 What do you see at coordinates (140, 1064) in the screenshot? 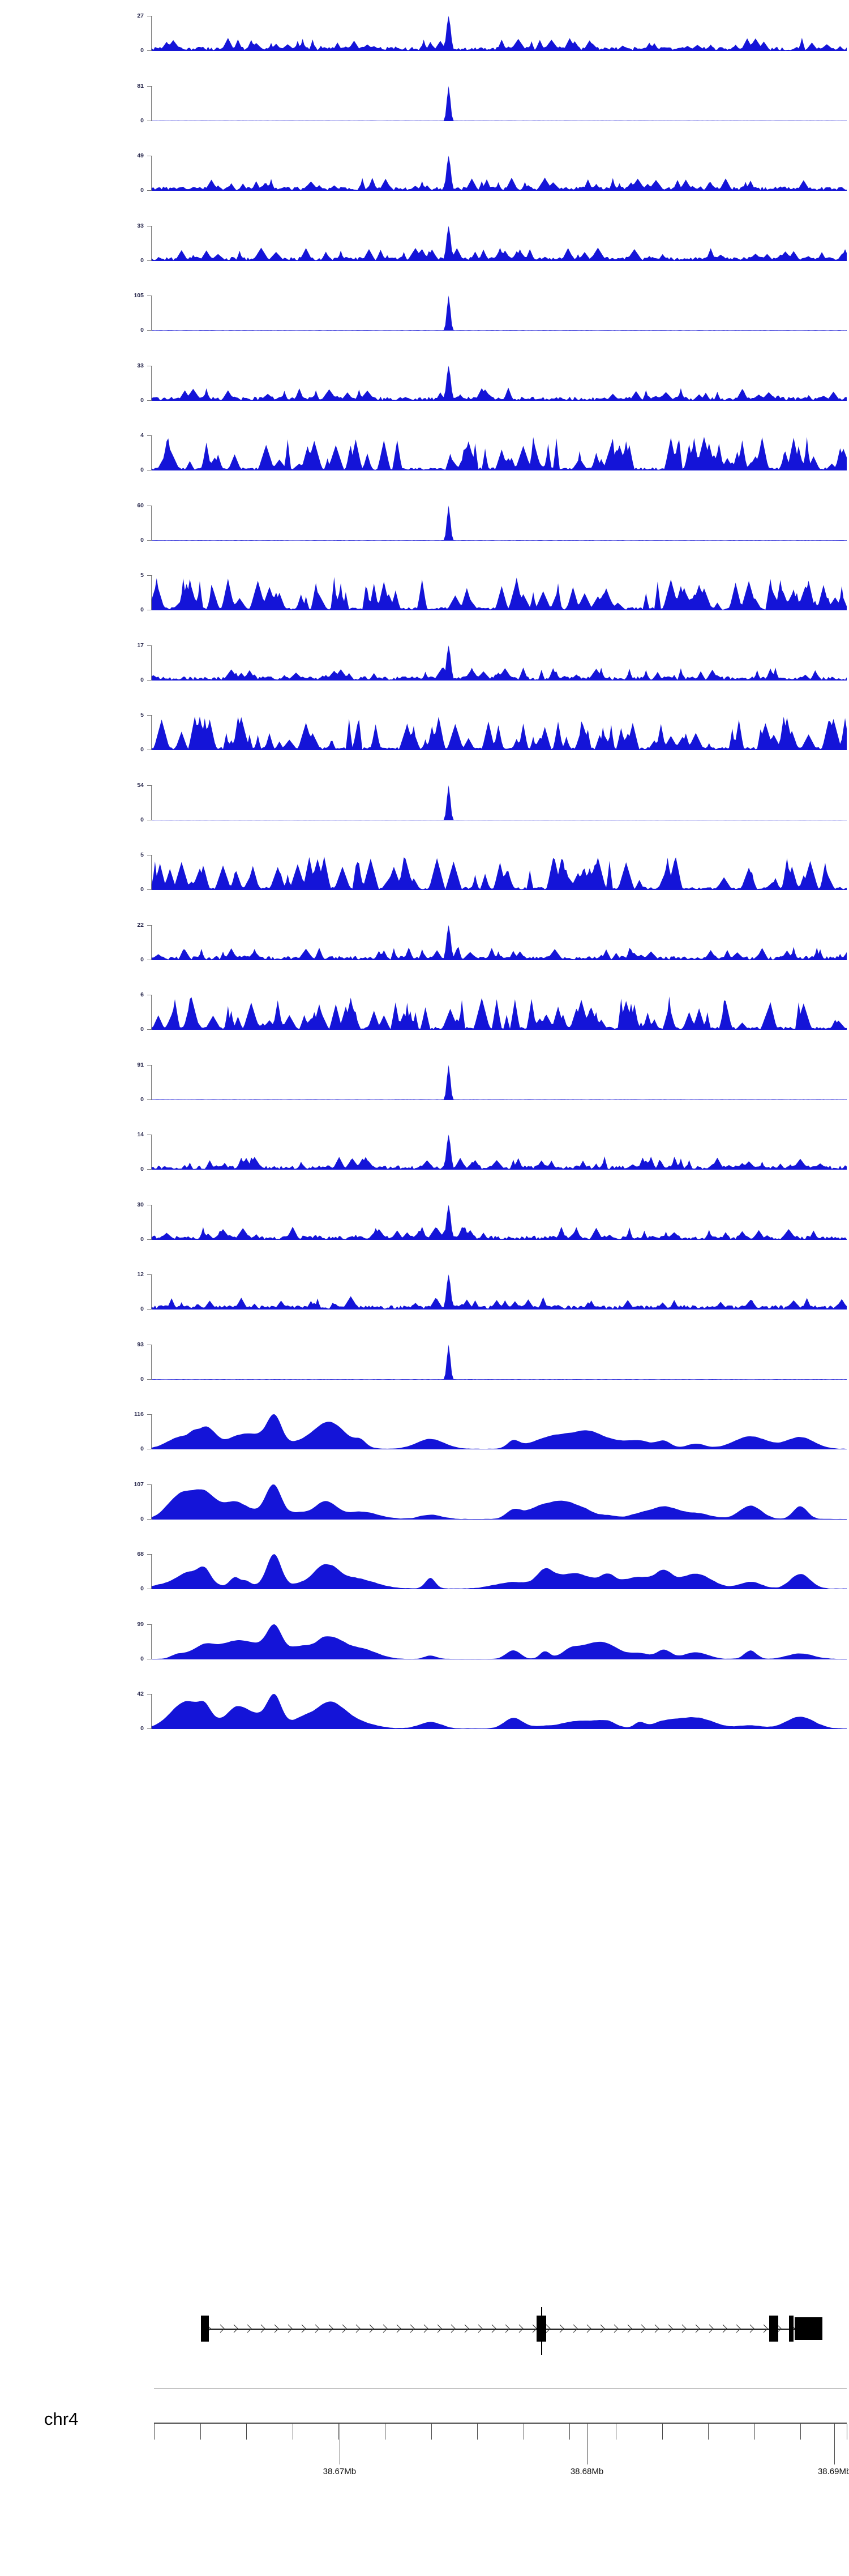
I see `y-axis-max-value: 91` at bounding box center [140, 1064].